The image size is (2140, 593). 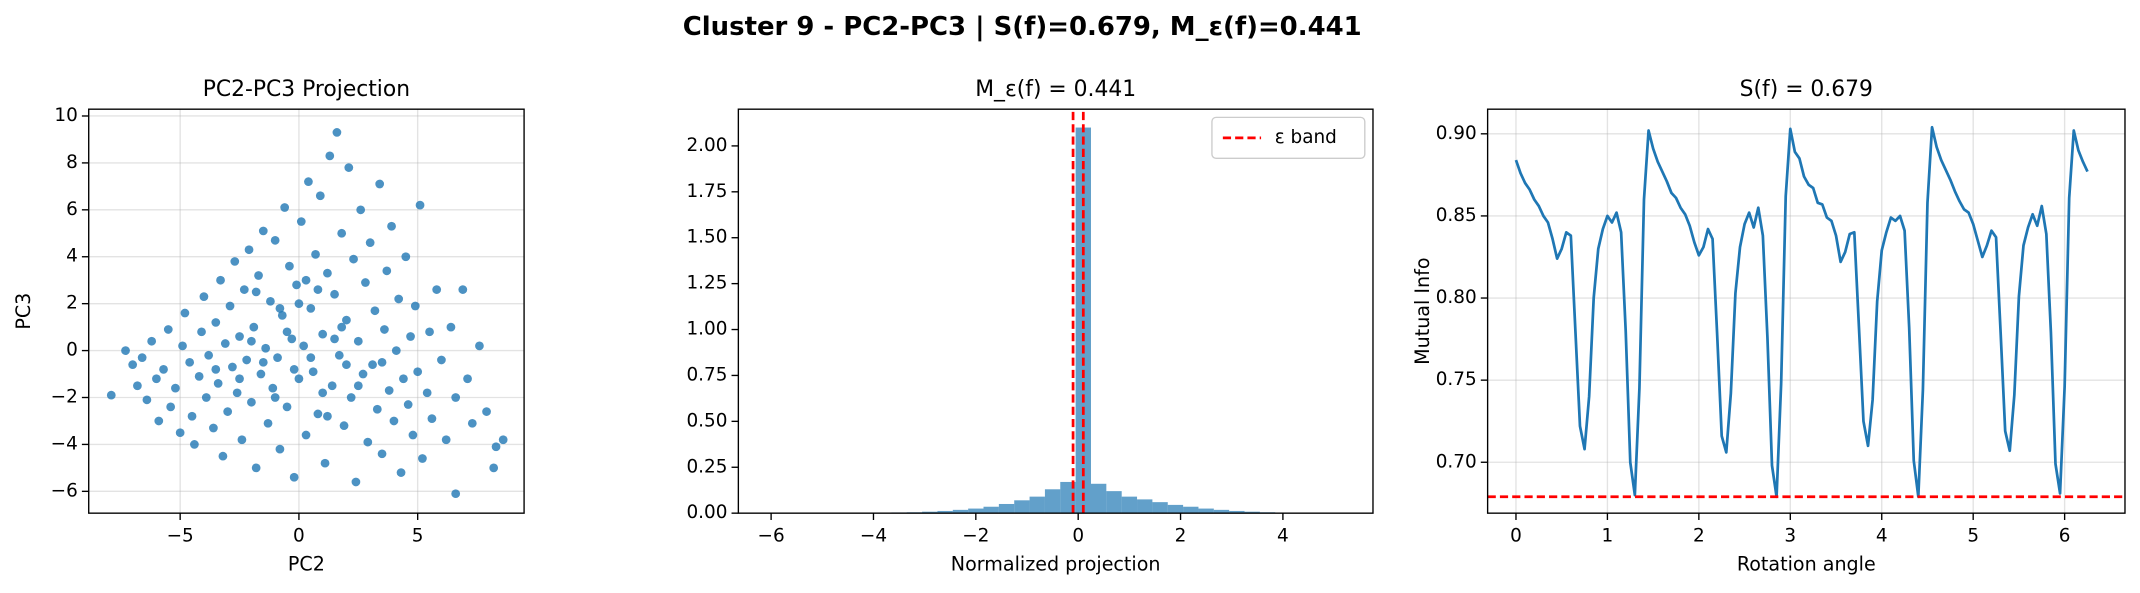 What do you see at coordinates (706, 512) in the screenshot?
I see `y-tick-label: 0.00` at bounding box center [706, 512].